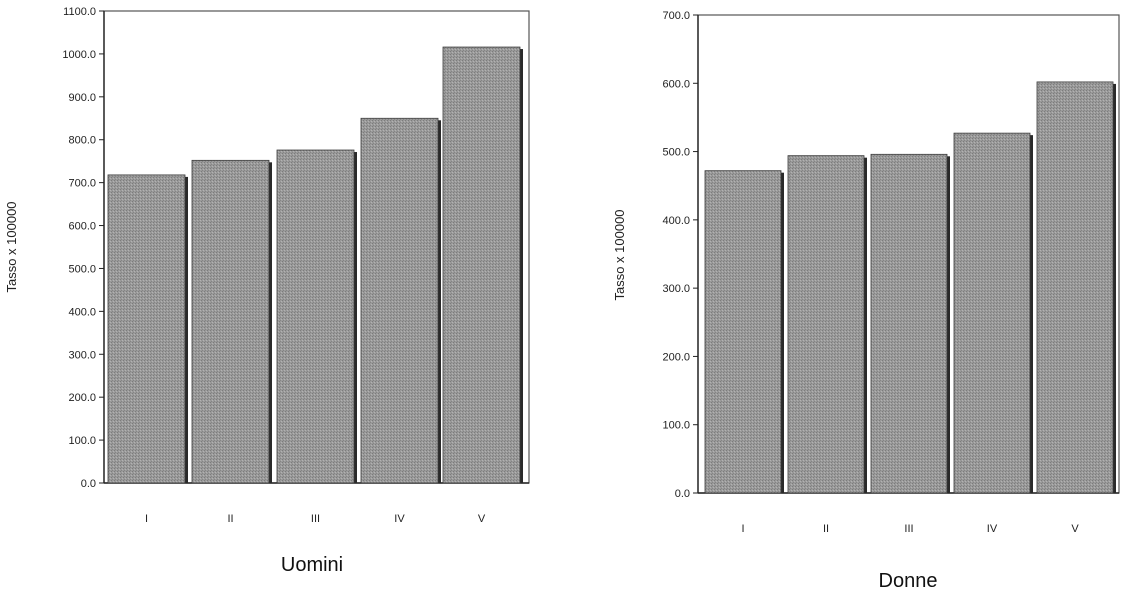 This screenshot has height=599, width=1124. I want to click on chart-title: Donne, so click(908, 581).